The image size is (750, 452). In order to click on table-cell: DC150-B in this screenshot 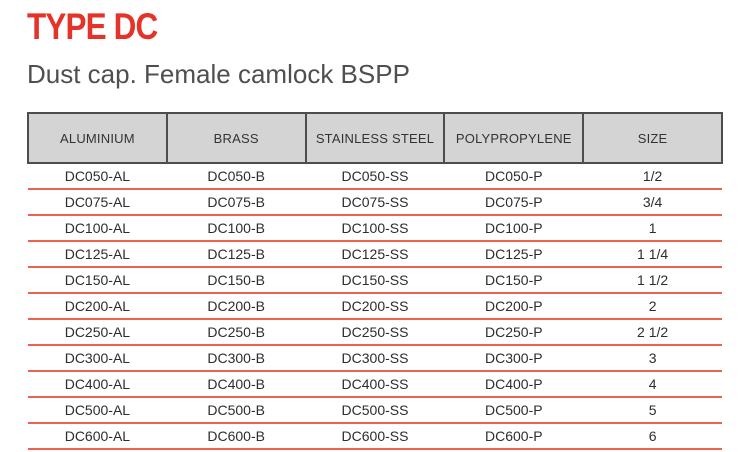, I will do `click(236, 280)`.